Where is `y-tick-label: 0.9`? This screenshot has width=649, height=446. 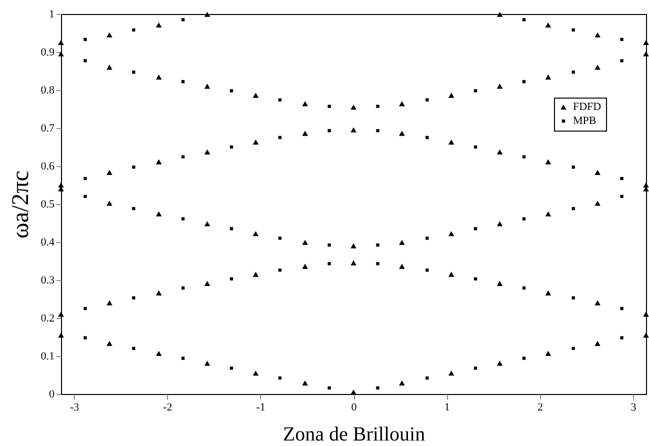
y-tick-label: 0.9 is located at coordinates (47, 52).